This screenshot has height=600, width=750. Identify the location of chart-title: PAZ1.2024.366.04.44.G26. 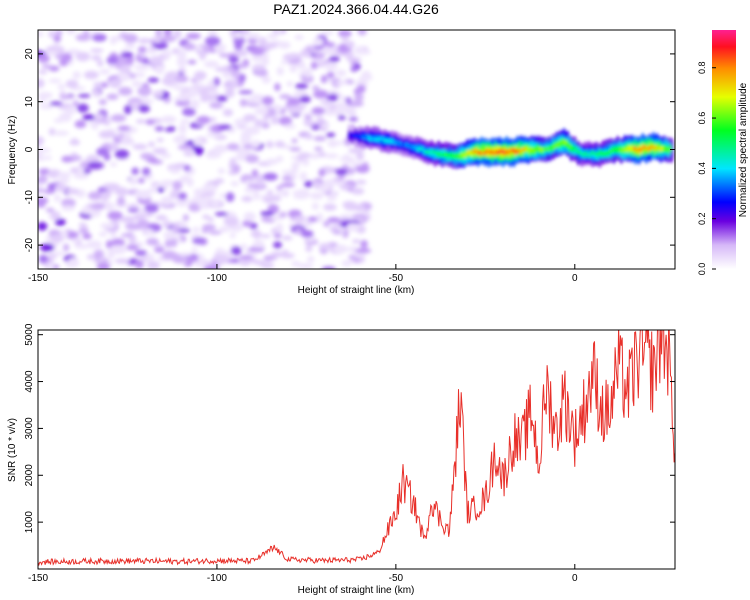
(356, 9).